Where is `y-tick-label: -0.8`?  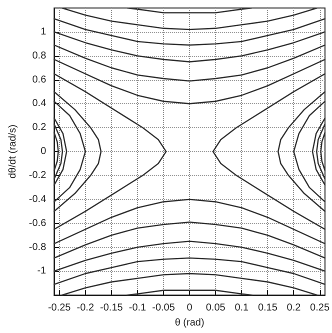
y-tick-label: -0.8 is located at coordinates (37, 247).